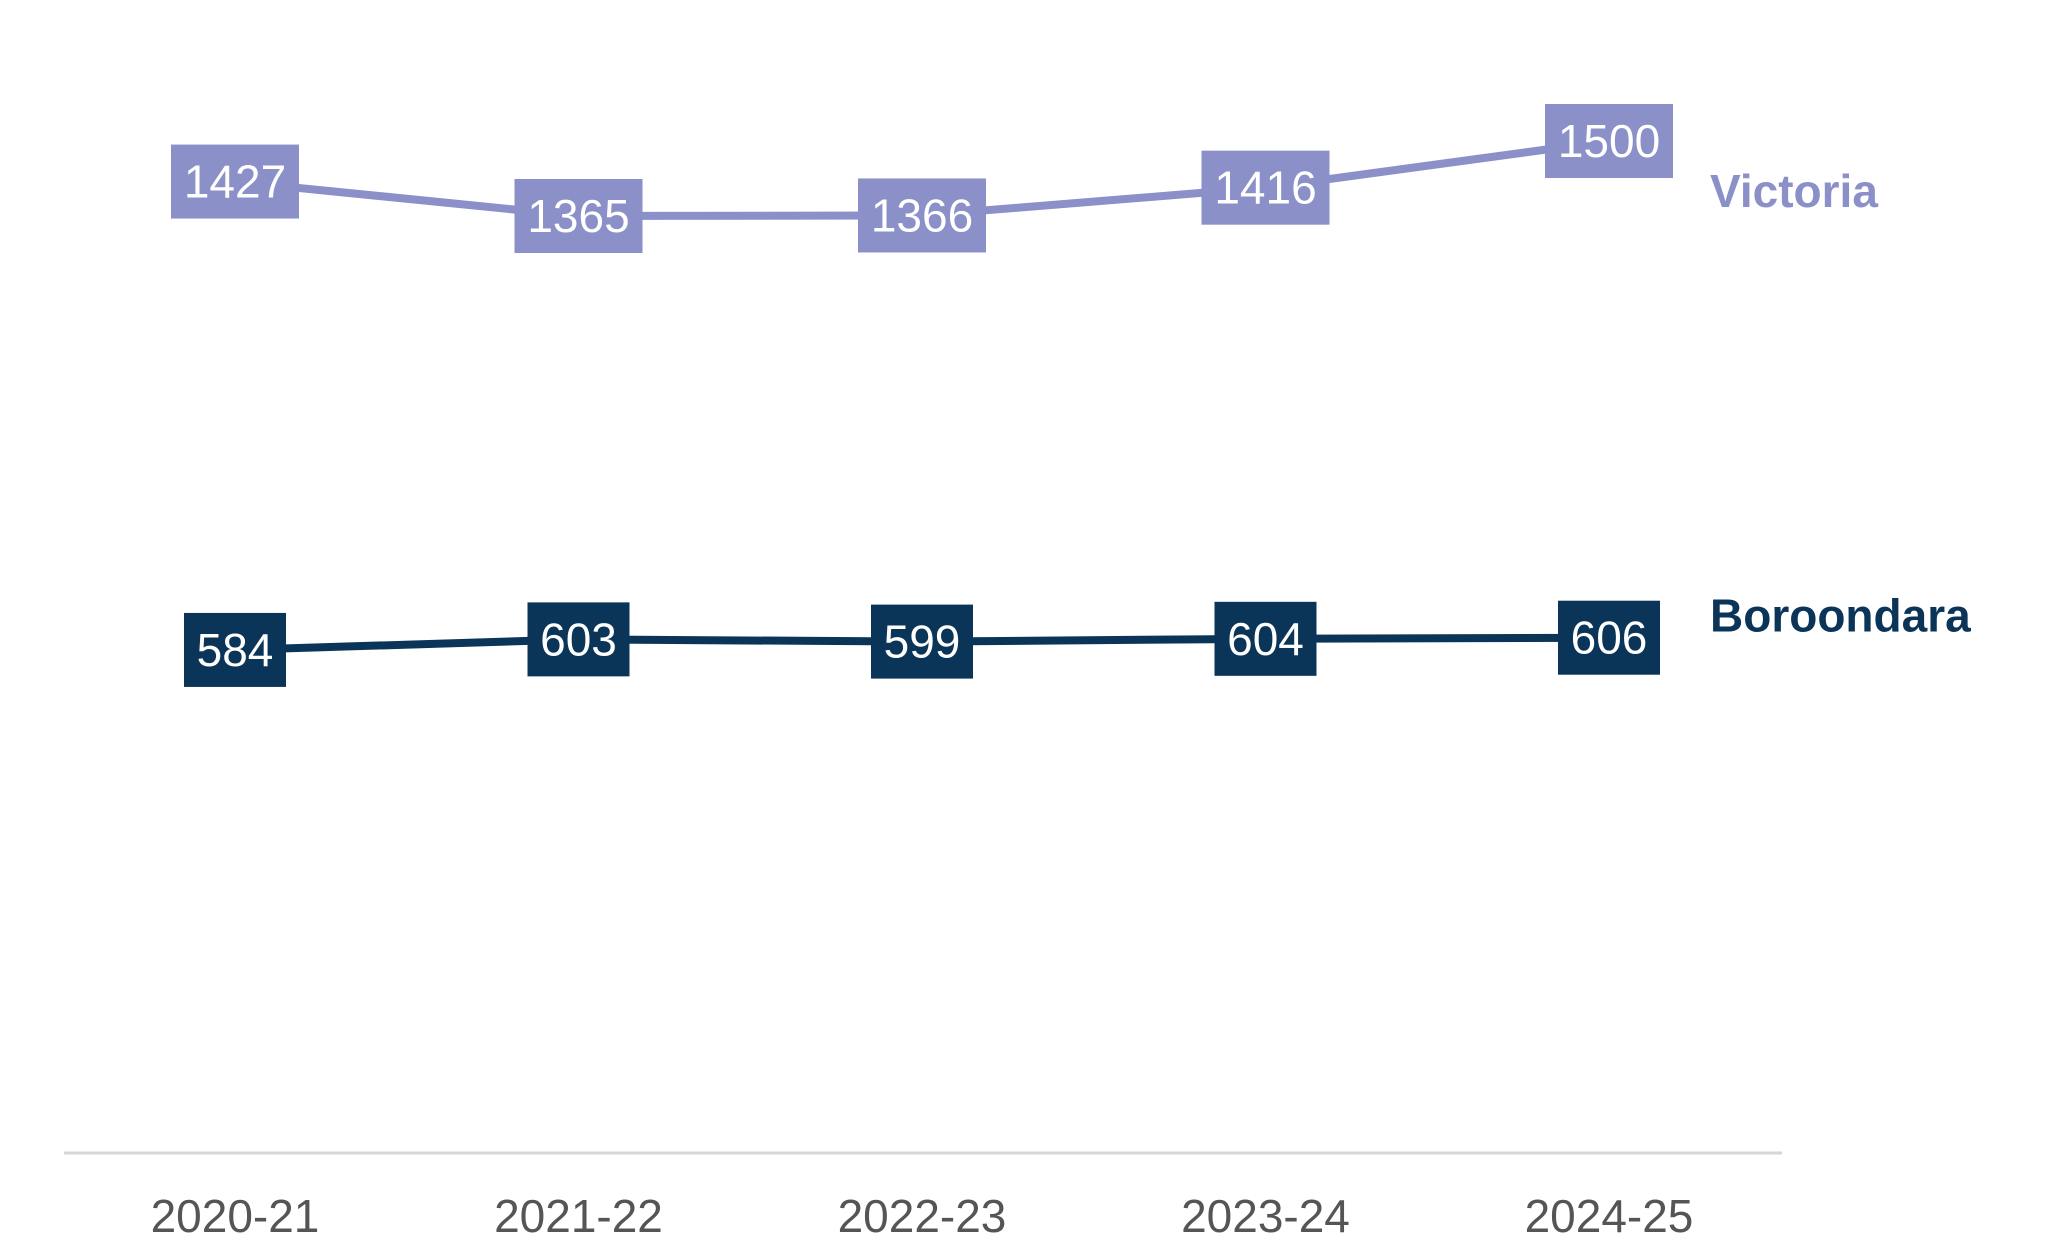 The width and height of the screenshot is (2068, 1259). I want to click on series-name-label: Boroondara, so click(1840, 616).